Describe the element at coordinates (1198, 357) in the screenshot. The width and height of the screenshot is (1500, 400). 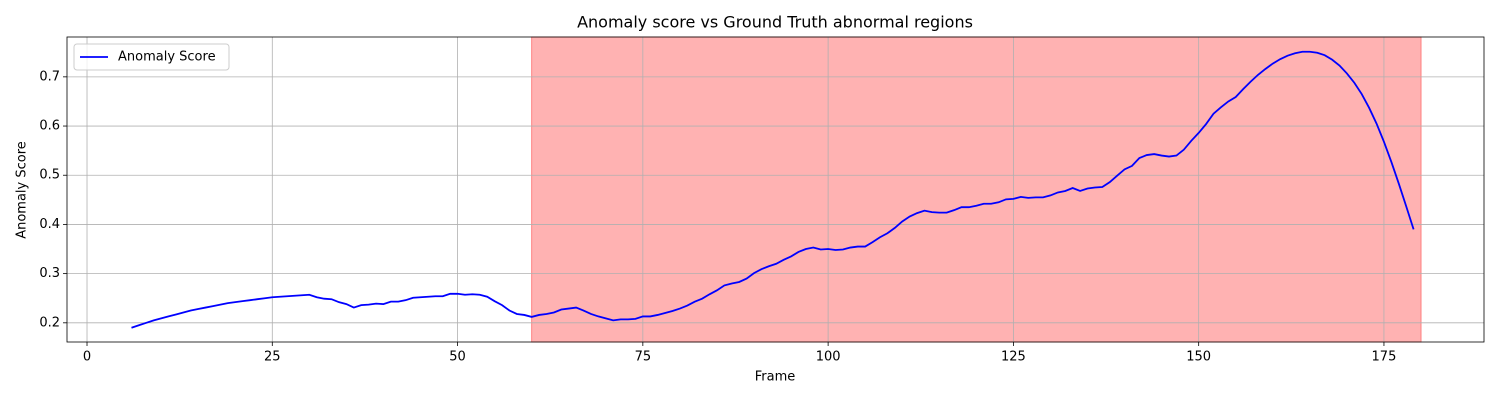
I see `x-tick-label: 150` at that location.